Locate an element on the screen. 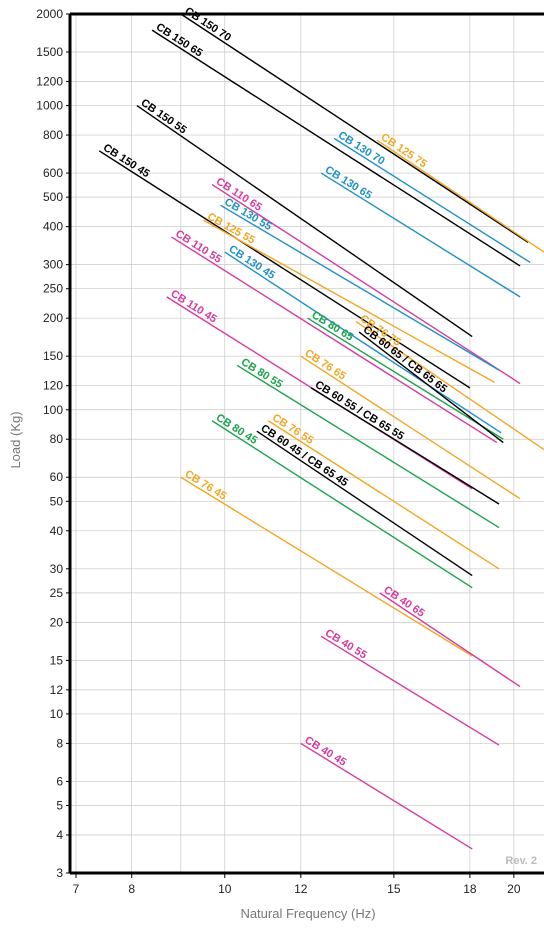  series-label-cb-110-45: CB 110 45 is located at coordinates (193, 307).